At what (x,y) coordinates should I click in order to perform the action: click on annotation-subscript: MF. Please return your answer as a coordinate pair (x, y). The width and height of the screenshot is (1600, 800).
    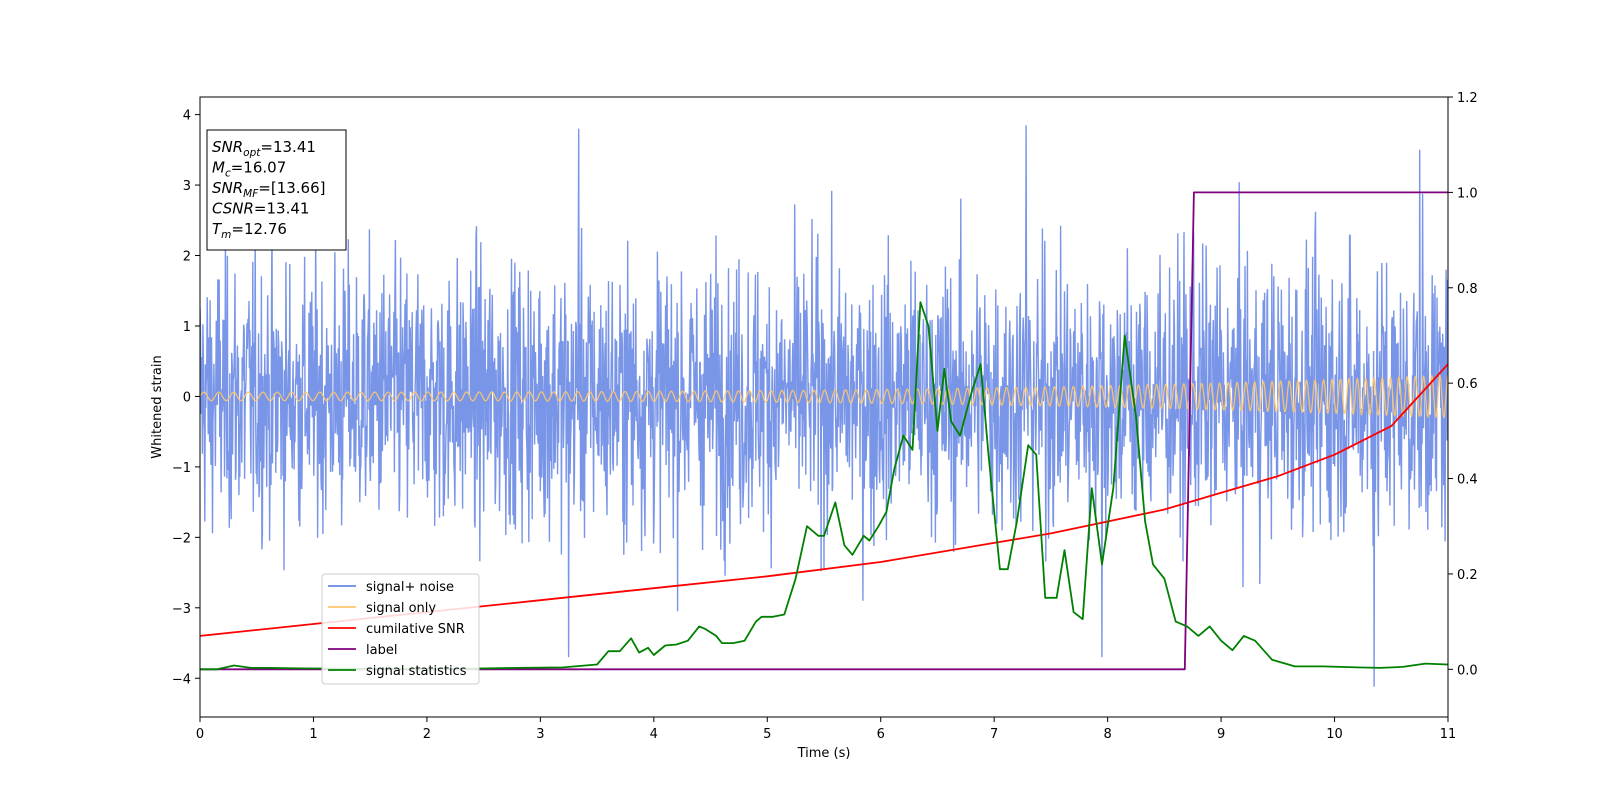
    Looking at the image, I should click on (251, 194).